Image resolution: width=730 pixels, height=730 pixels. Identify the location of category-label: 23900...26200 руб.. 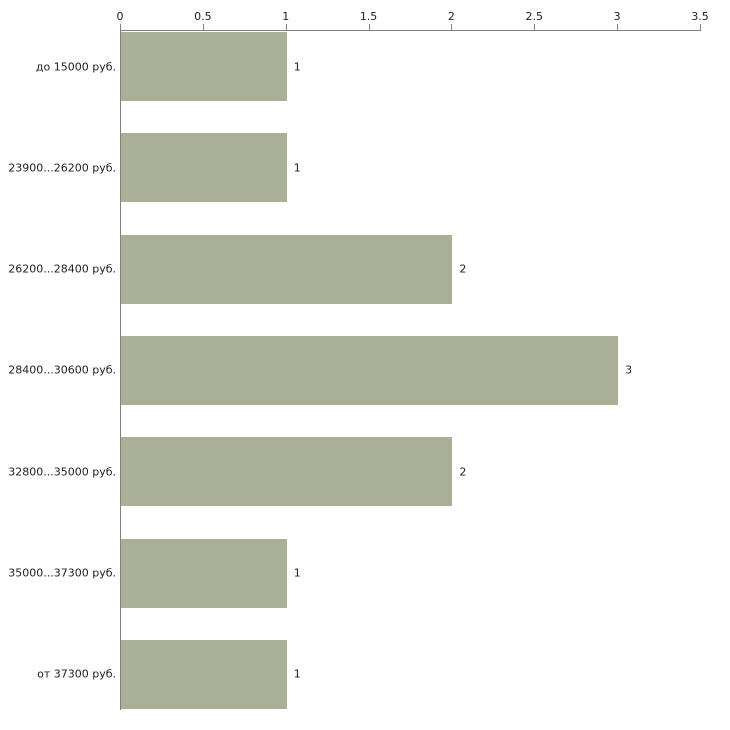
(62, 168).